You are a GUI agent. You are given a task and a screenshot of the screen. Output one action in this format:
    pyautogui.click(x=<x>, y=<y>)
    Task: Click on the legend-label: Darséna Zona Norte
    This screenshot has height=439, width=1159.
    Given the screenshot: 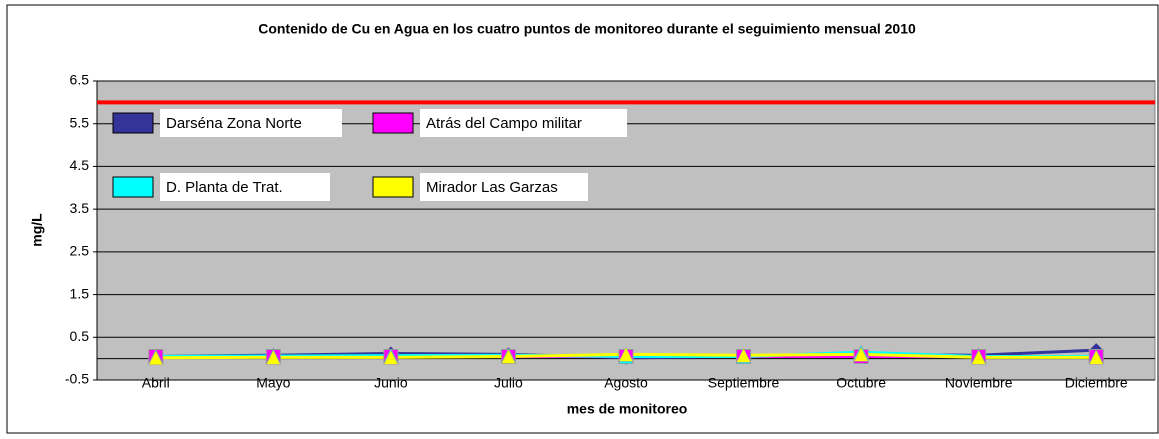 What is the action you would take?
    pyautogui.click(x=234, y=123)
    